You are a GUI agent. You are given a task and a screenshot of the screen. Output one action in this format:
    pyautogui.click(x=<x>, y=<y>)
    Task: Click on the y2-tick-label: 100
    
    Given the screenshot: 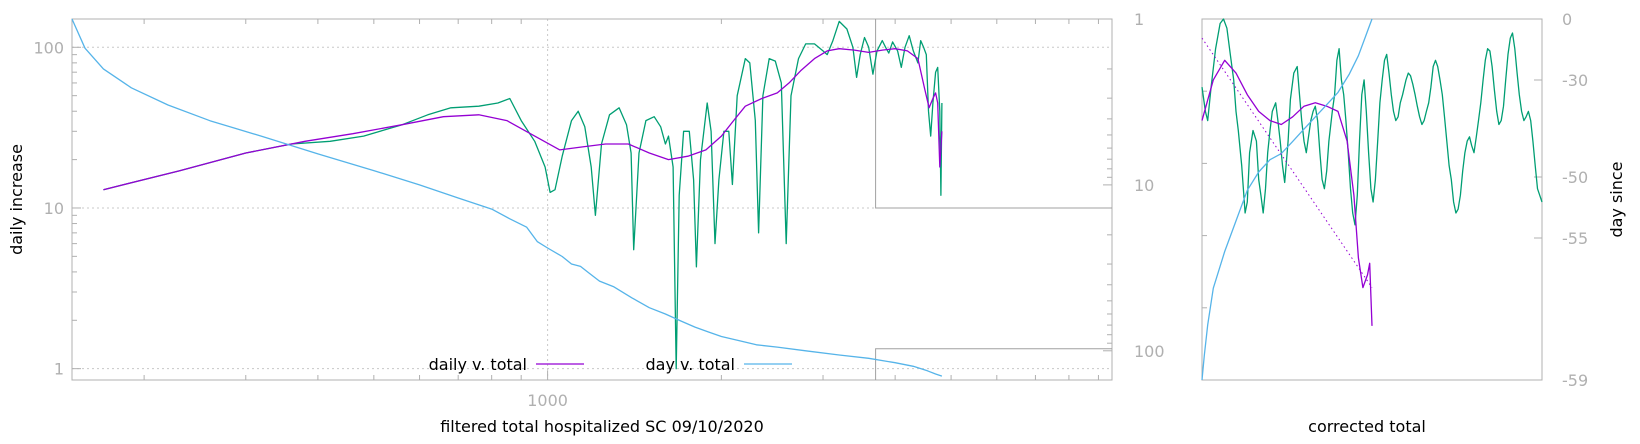 What is the action you would take?
    pyautogui.click(x=1149, y=351)
    